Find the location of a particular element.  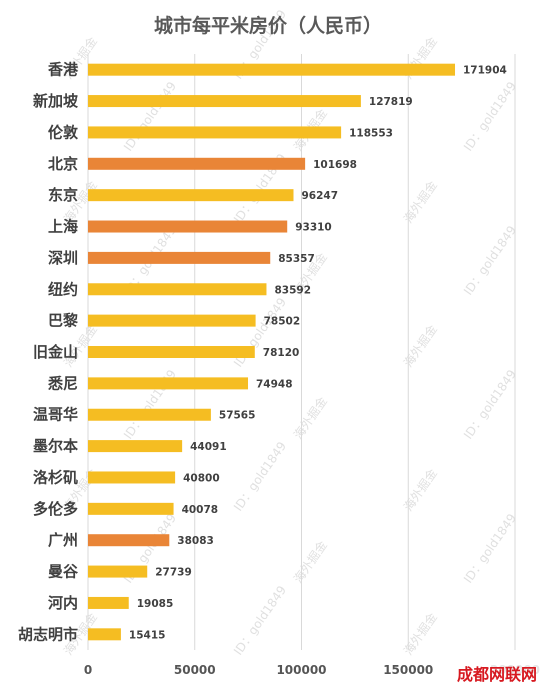

value-label: 27739 is located at coordinates (173, 573).